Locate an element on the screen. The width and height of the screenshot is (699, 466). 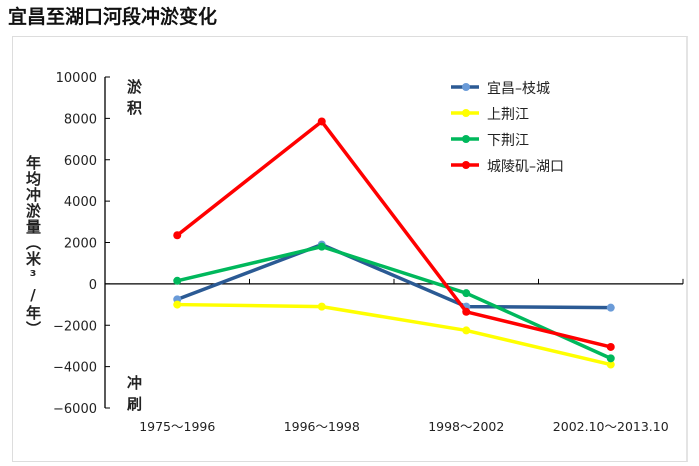
x-tick-label: 1975～1996 is located at coordinates (177, 426).